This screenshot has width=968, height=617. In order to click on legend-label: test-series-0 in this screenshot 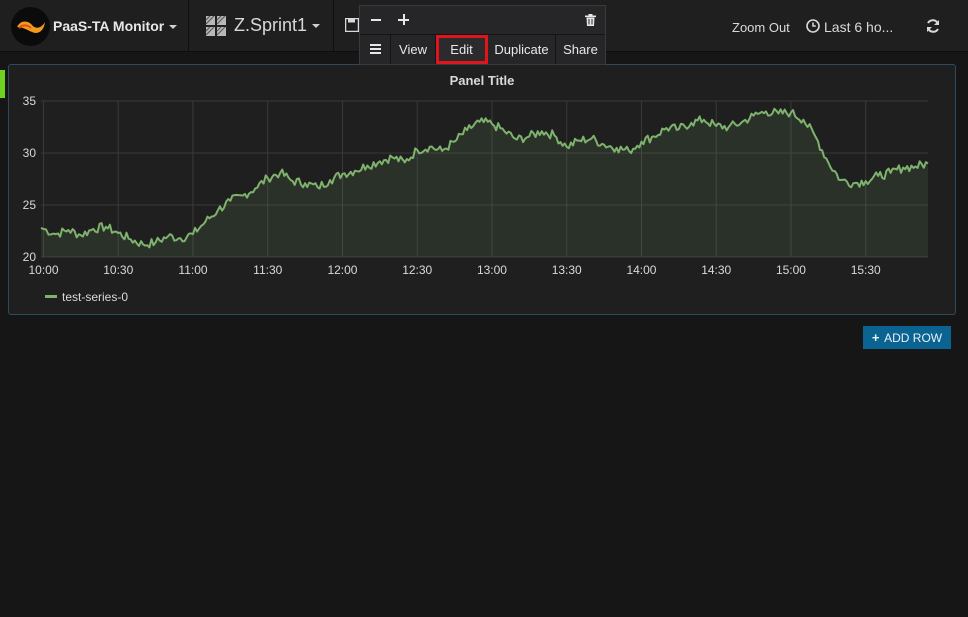, I will do `click(95, 297)`.